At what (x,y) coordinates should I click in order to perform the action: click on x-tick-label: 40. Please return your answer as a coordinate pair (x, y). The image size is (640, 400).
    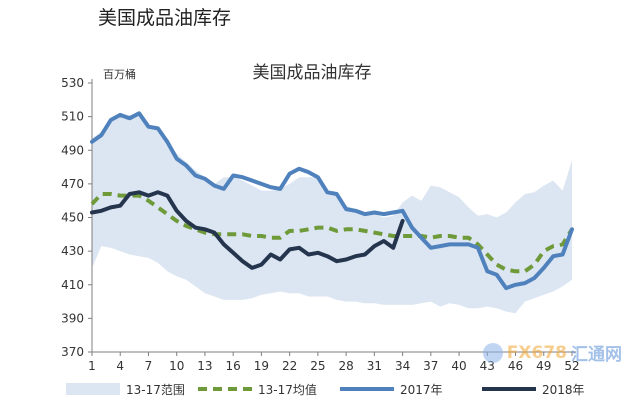
    Looking at the image, I should click on (458, 366).